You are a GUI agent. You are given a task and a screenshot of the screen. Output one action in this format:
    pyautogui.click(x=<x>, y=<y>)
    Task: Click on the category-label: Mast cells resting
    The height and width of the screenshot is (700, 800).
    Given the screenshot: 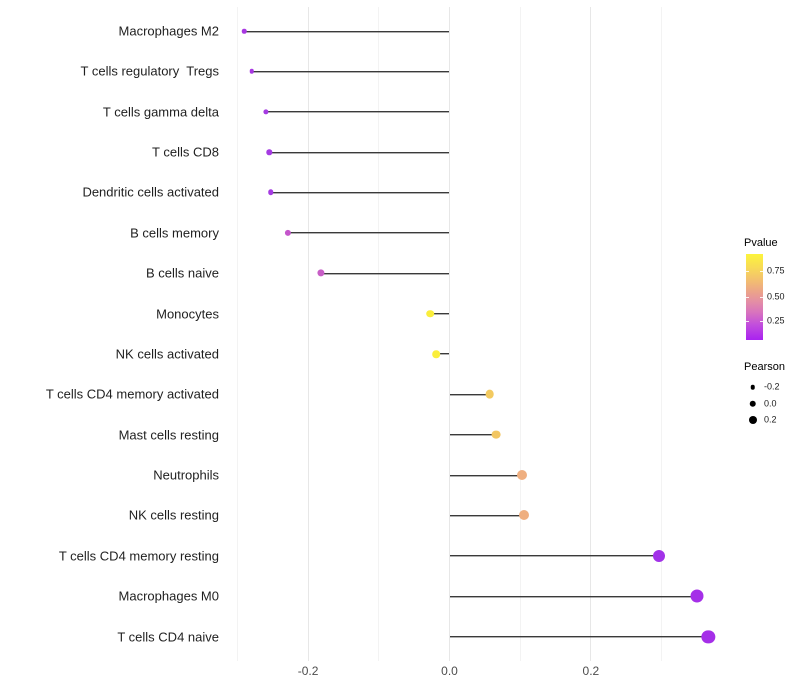 What is the action you would take?
    pyautogui.click(x=168, y=435)
    